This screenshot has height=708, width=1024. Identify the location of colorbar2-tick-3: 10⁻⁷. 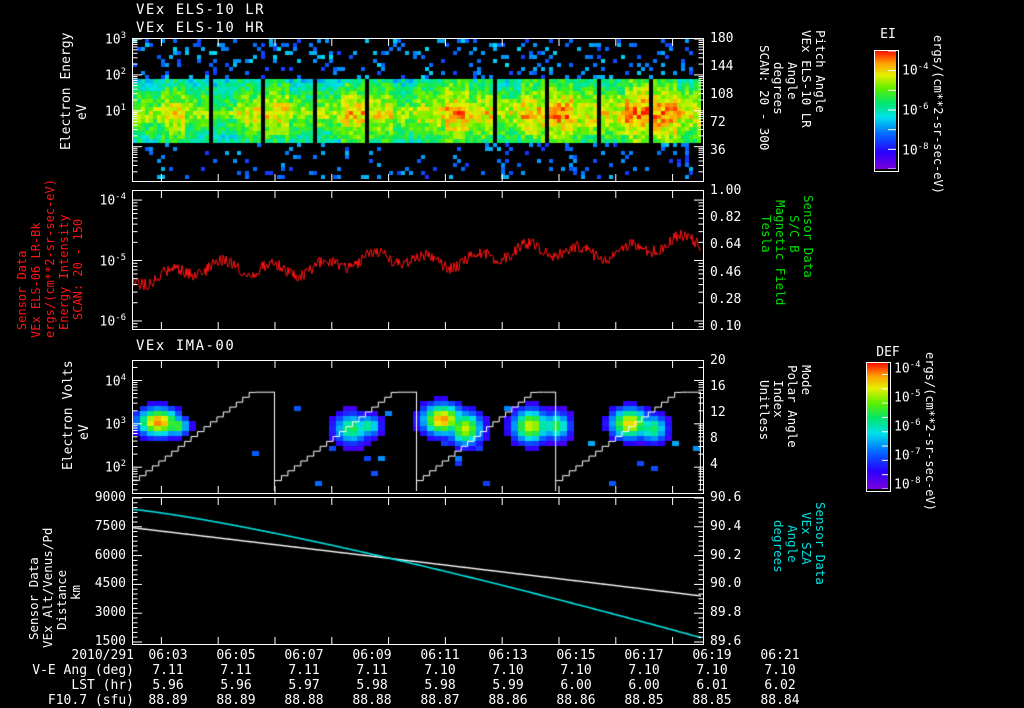
(907, 455).